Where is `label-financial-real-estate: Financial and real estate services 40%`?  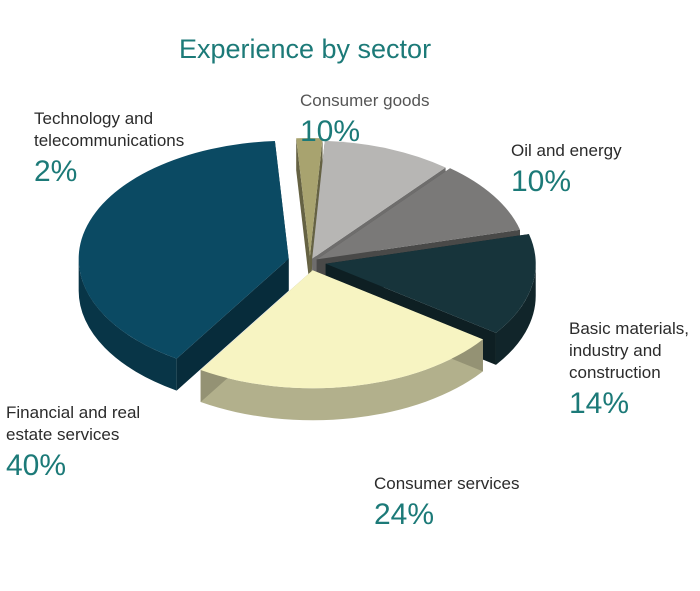 label-financial-real-estate: Financial and real estate services 40% is located at coordinates (91, 443).